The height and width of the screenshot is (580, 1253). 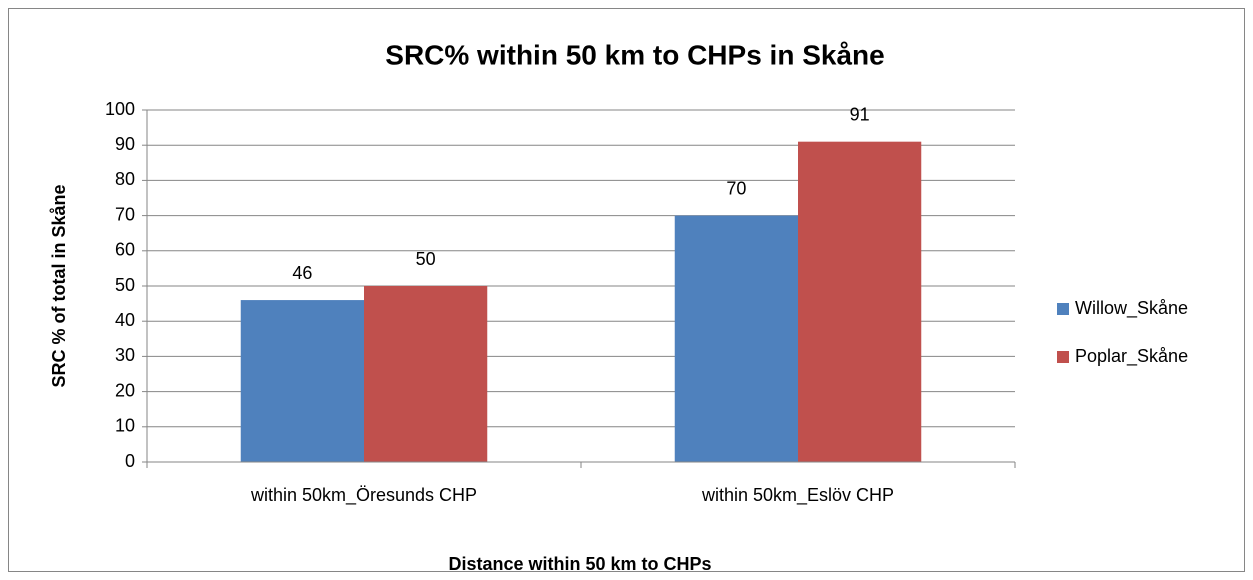 What do you see at coordinates (860, 114) in the screenshot?
I see `data-label: 91` at bounding box center [860, 114].